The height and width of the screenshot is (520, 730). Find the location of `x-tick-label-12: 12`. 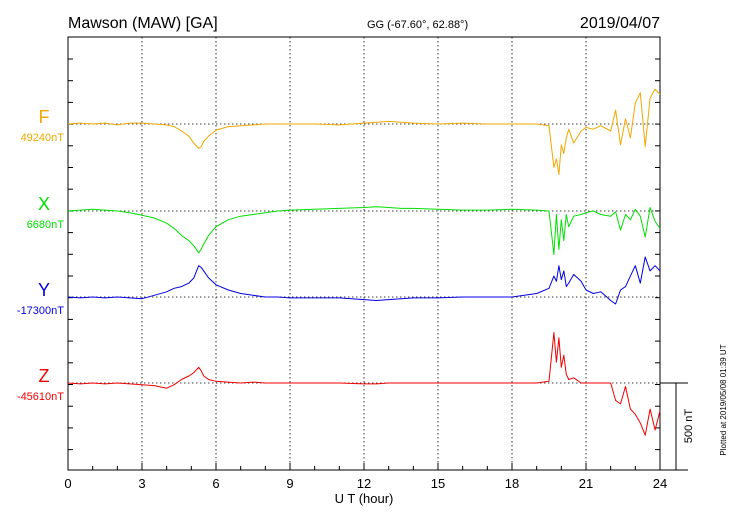

x-tick-label-12: 12 is located at coordinates (364, 483).